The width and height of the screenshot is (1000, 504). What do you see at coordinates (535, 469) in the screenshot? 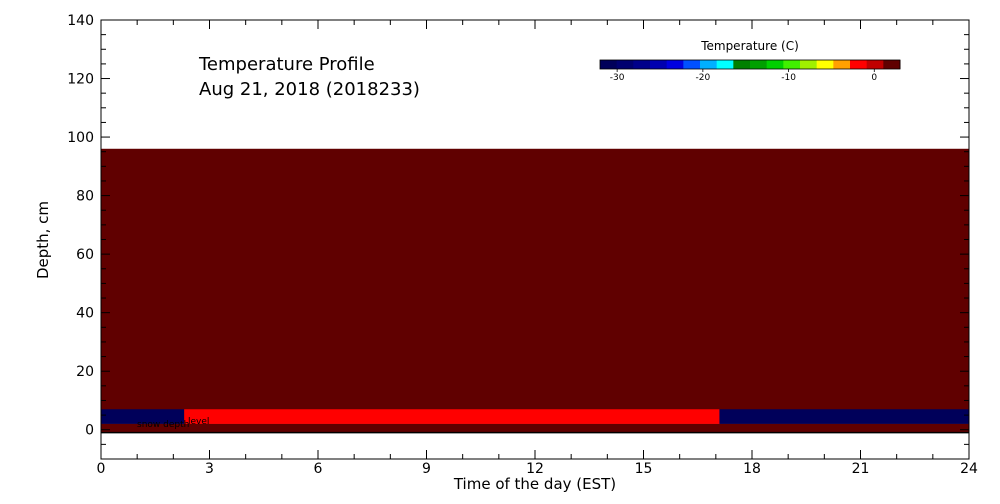
I see `x-tick-label: 12` at bounding box center [535, 469].